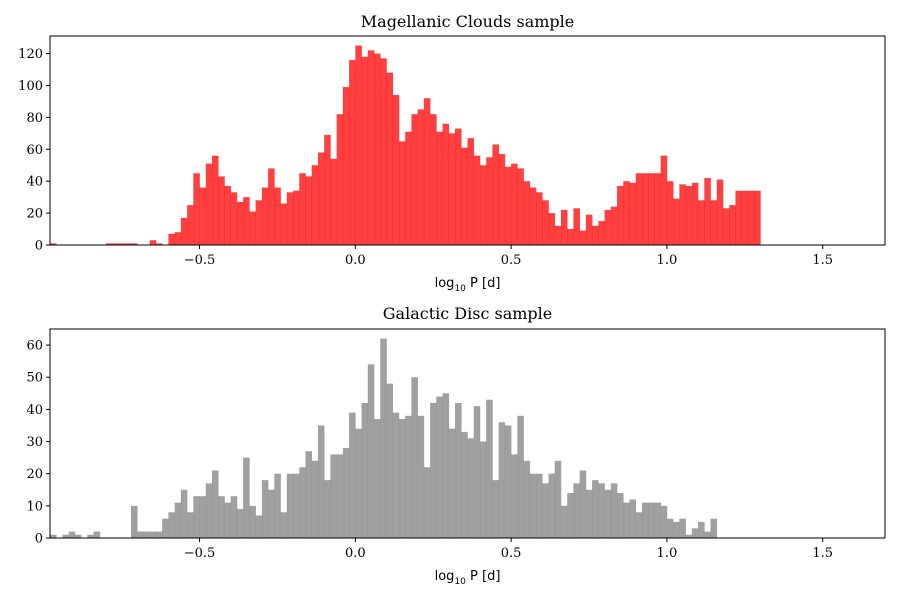 This screenshot has width=900, height=600. I want to click on y-axis-ticks: 0 10 20 30 40 50 60, so click(38, 443).